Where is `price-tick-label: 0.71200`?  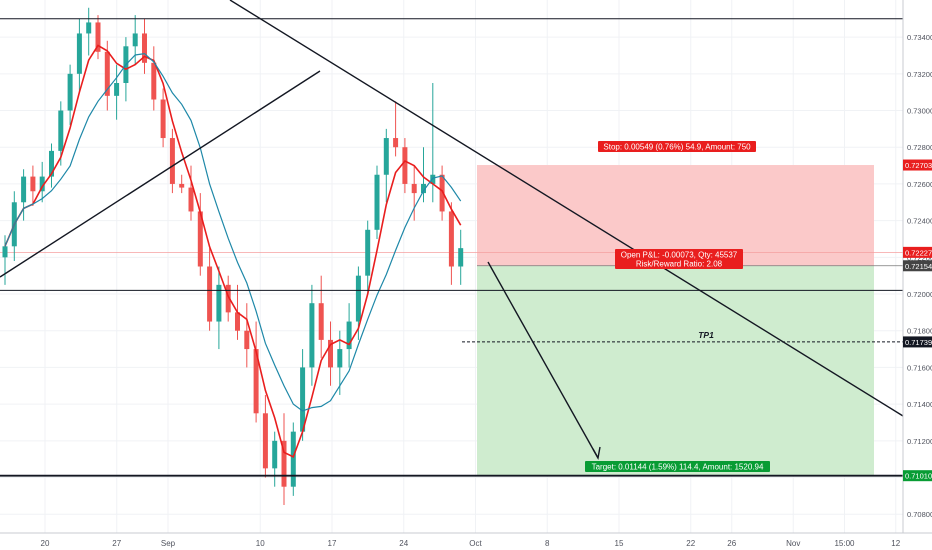 price-tick-label: 0.71200 is located at coordinates (919, 441).